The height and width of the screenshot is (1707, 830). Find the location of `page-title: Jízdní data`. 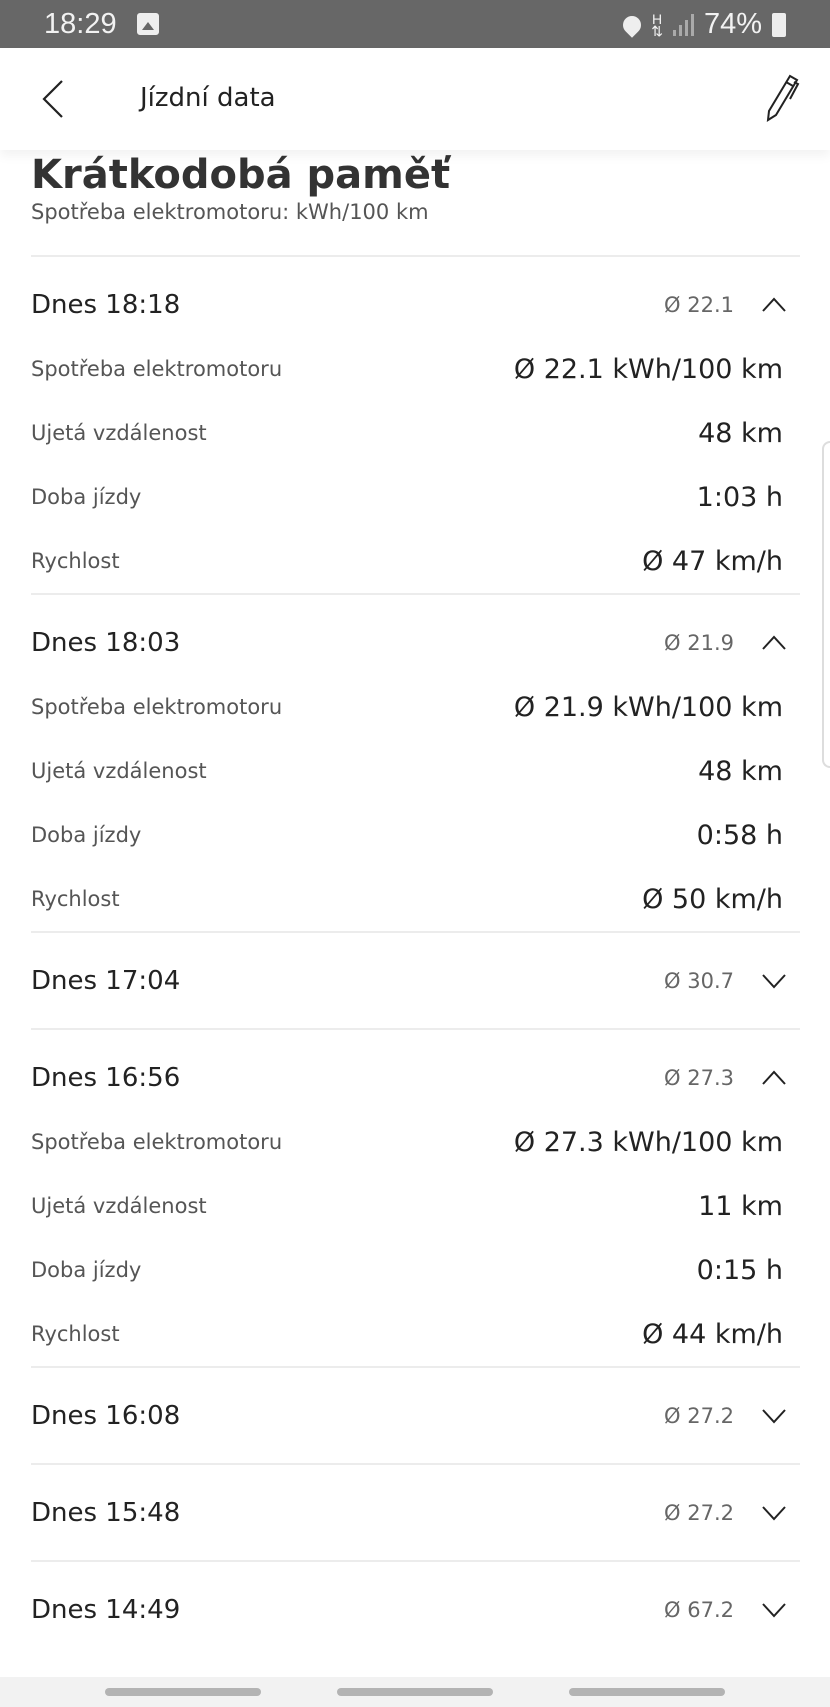

page-title: Jízdní data is located at coordinates (208, 98).